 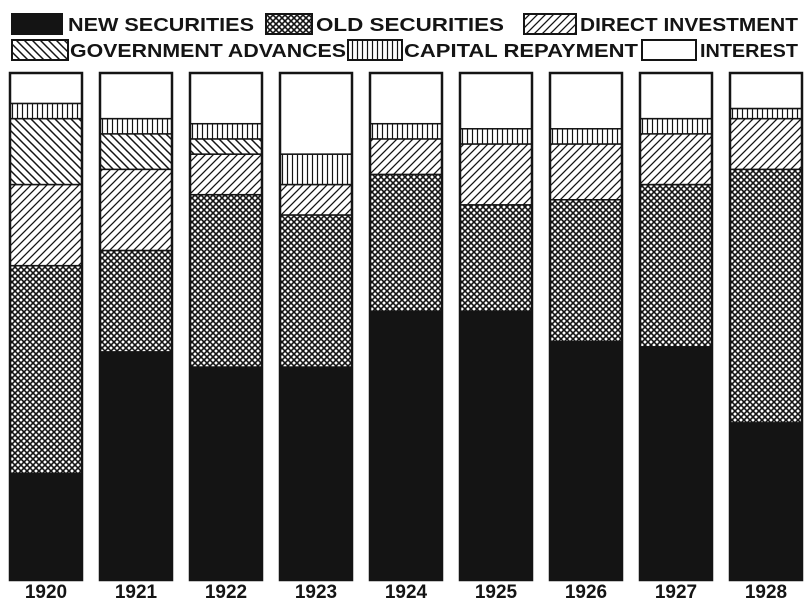 What do you see at coordinates (46, 151) in the screenshot?
I see `bar-segment-government-advances-1920` at bounding box center [46, 151].